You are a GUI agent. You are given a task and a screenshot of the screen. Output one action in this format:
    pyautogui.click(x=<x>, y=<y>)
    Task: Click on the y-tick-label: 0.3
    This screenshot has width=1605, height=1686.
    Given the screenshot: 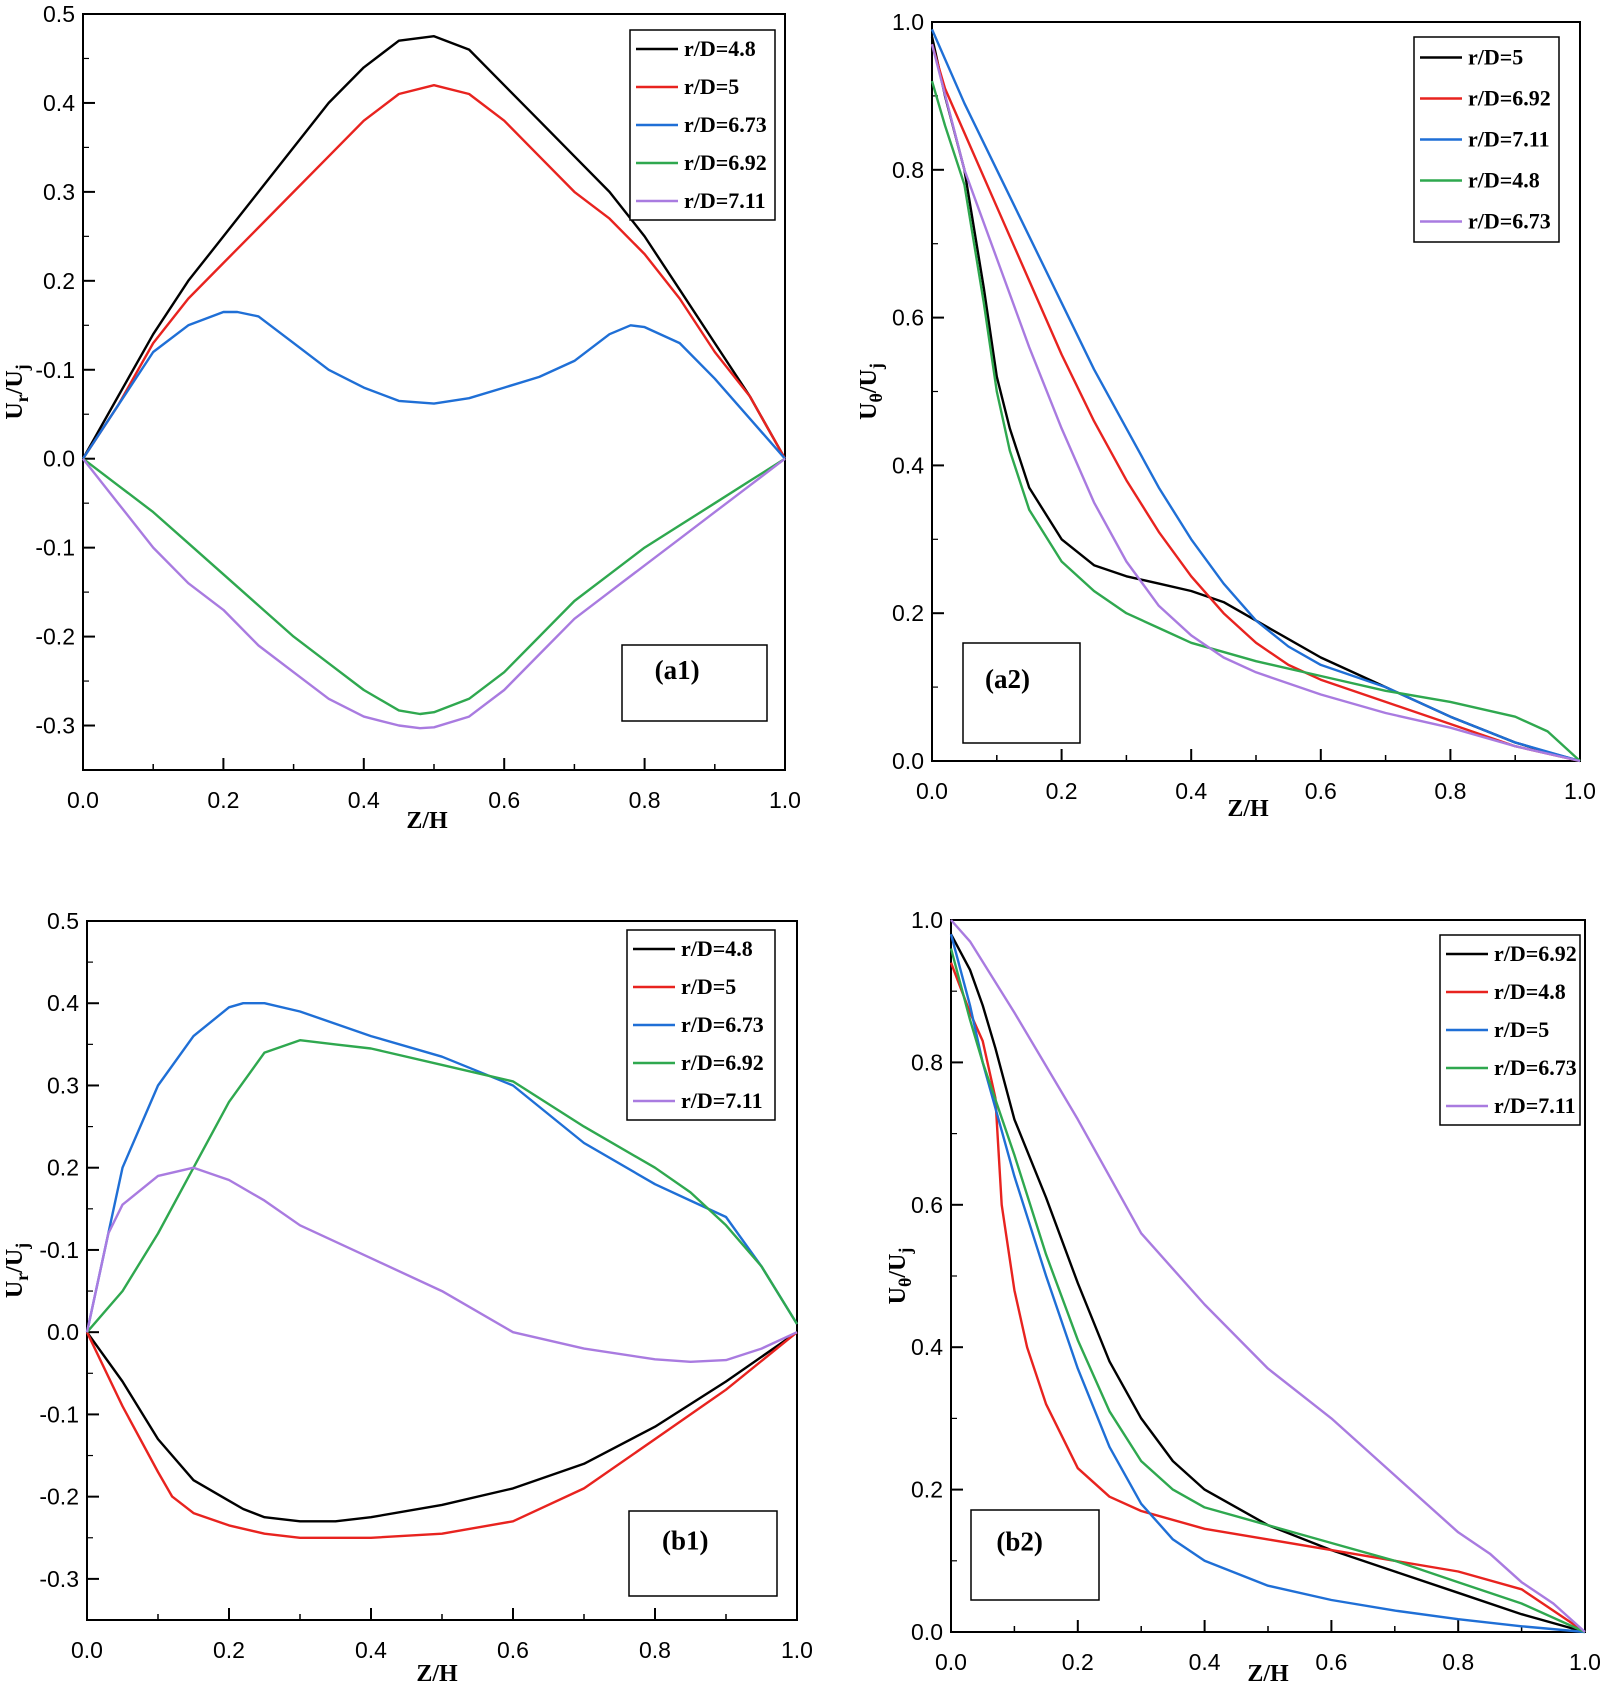 What is the action you would take?
    pyautogui.click(x=59, y=192)
    